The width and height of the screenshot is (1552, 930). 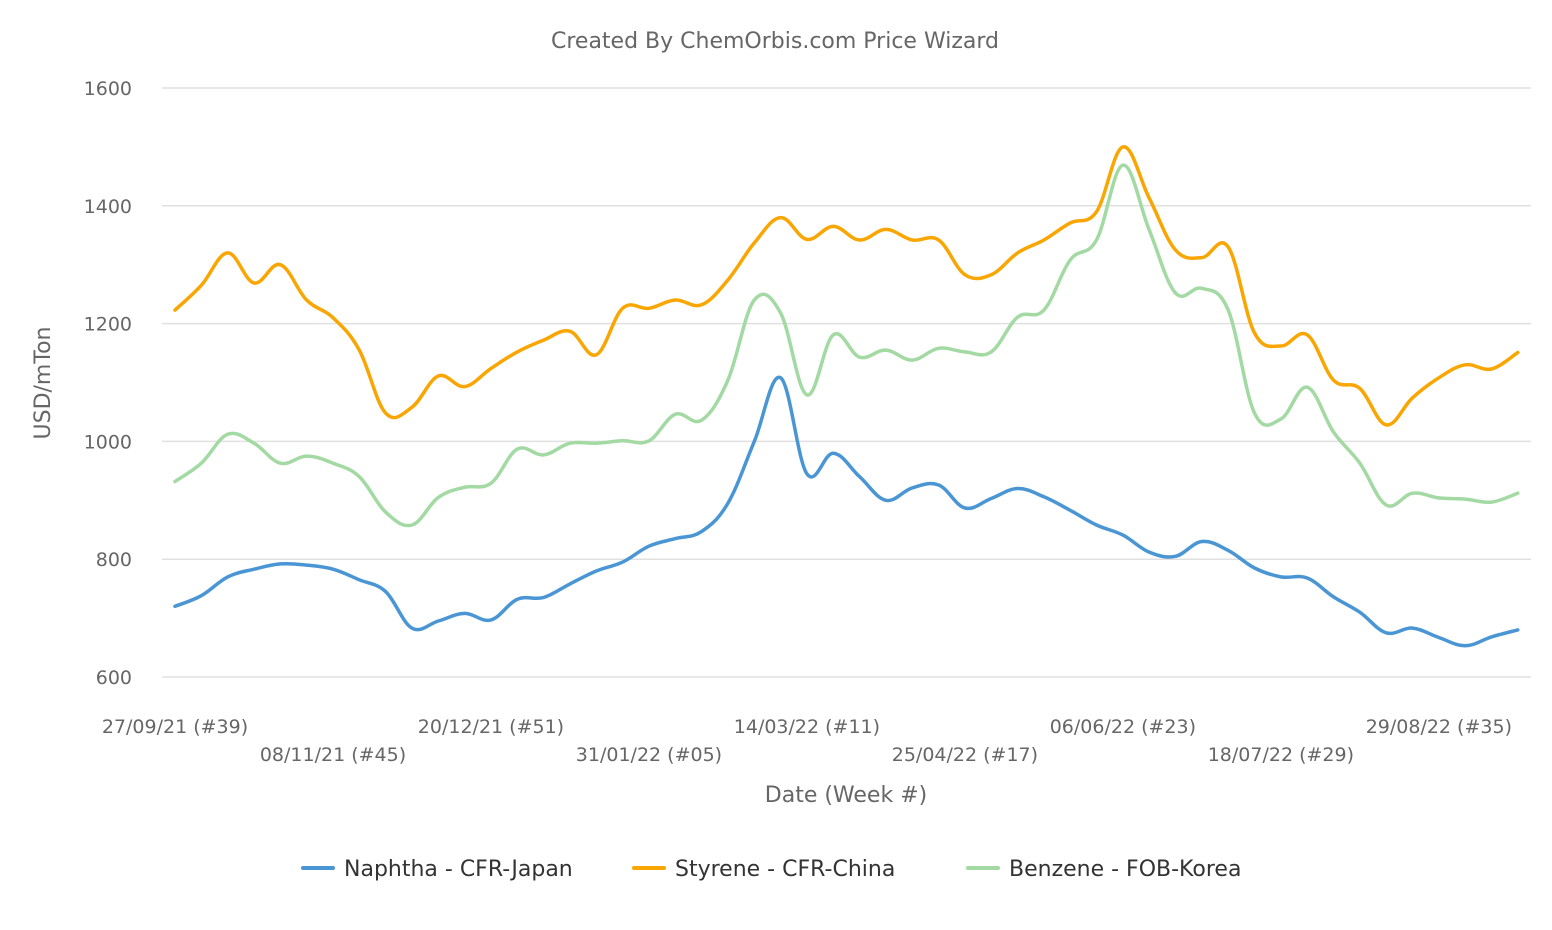 I want to click on legend-label: Benzene - FOB-Korea, so click(x=1125, y=869).